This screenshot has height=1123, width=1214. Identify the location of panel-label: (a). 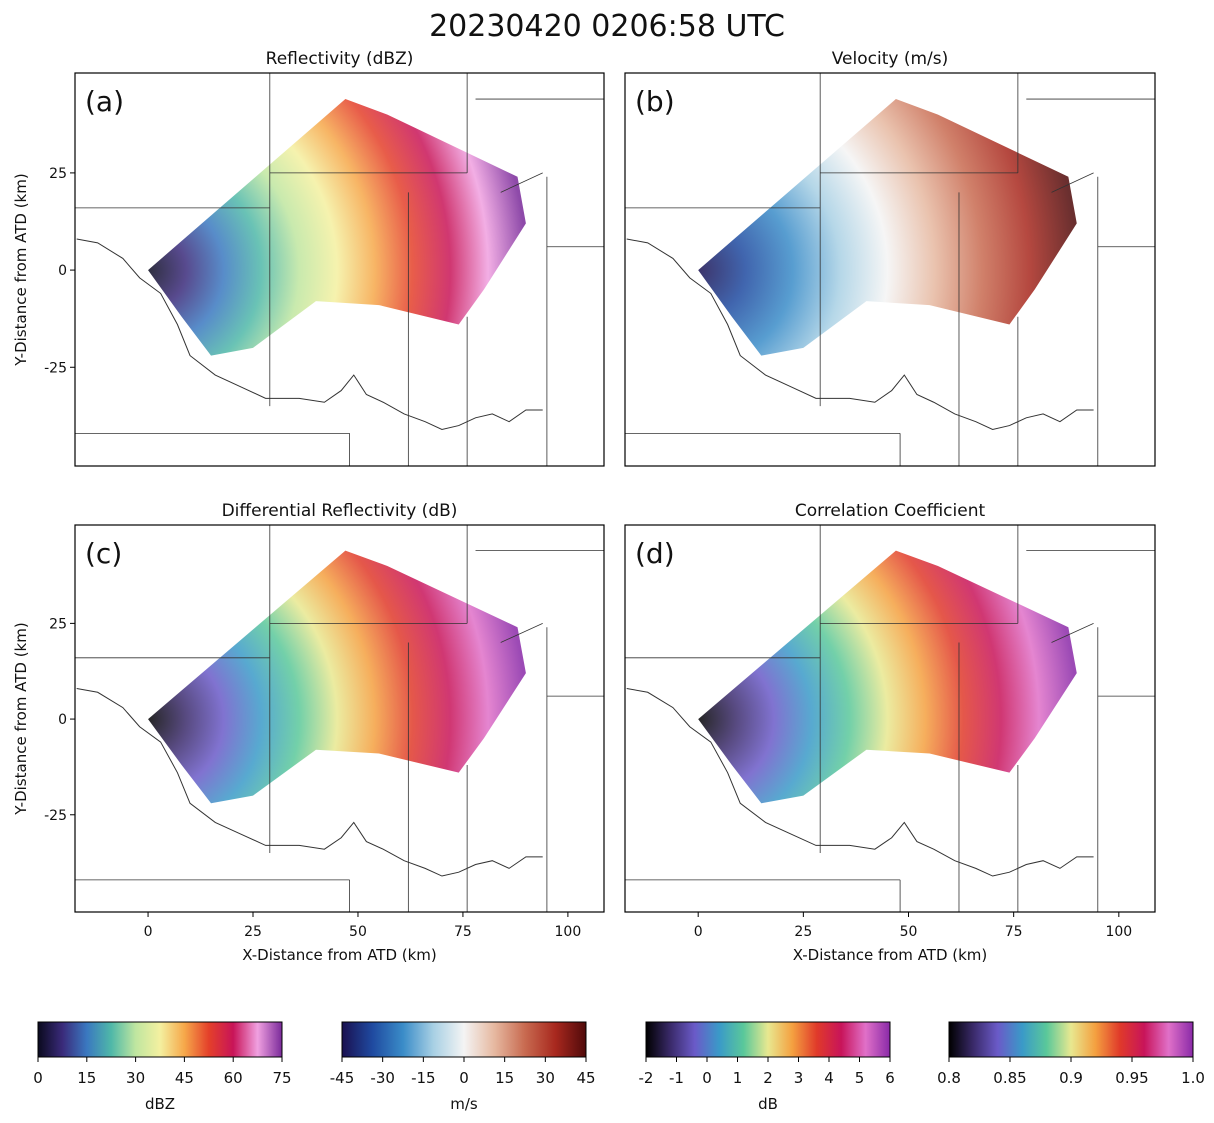
(104, 101).